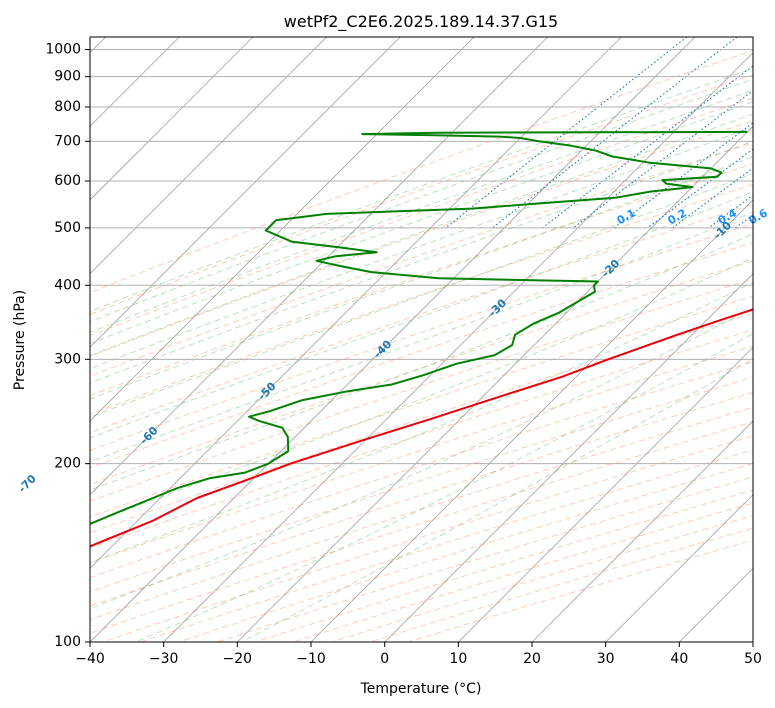 The width and height of the screenshot is (775, 708). Describe the element at coordinates (418, 654) in the screenshot. I see `x-axis: −40 −30 −20 −10 0 10 20 30 40 50` at that location.